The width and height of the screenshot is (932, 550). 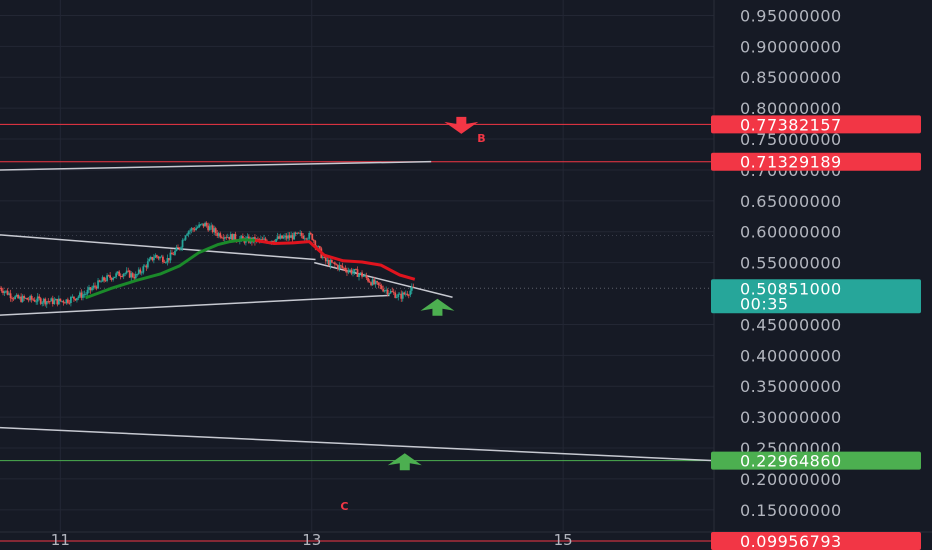 What do you see at coordinates (791, 386) in the screenshot?
I see `price-tick-label: 0.35000000` at bounding box center [791, 386].